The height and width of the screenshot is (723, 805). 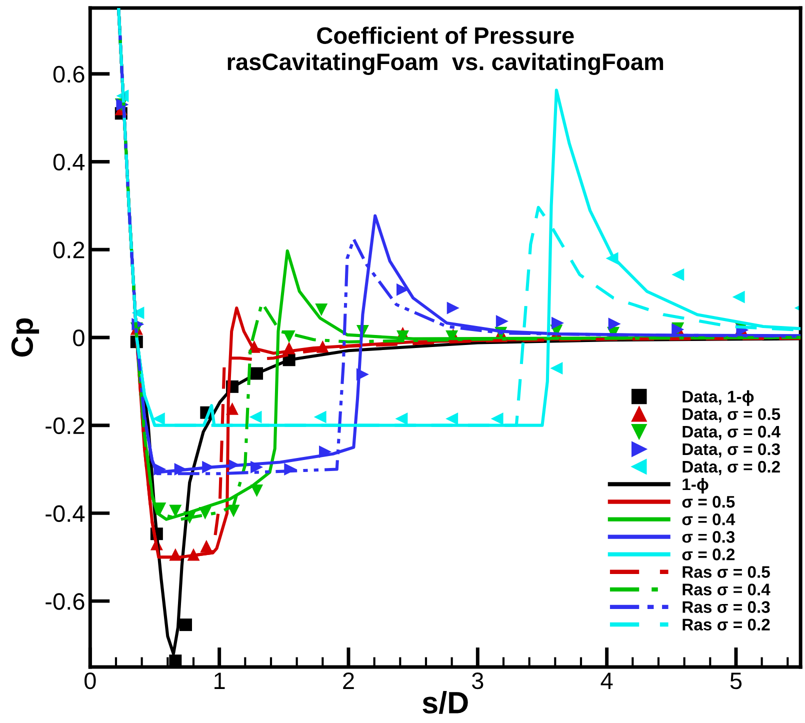 What do you see at coordinates (65, 513) in the screenshot?
I see `y-tick-label: -0.4` at bounding box center [65, 513].